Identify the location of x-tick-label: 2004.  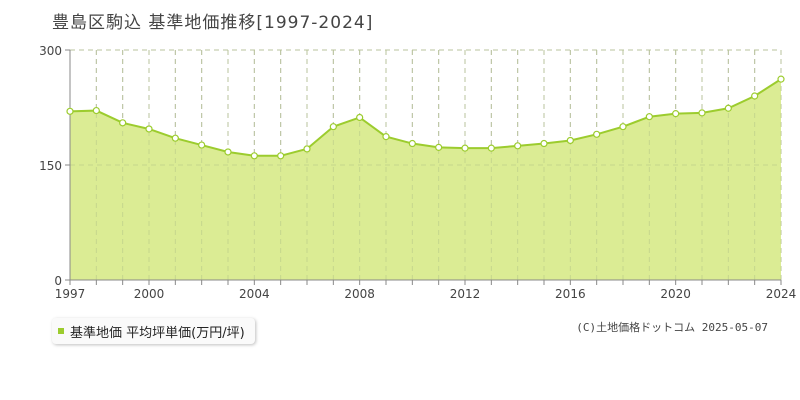
(254, 294).